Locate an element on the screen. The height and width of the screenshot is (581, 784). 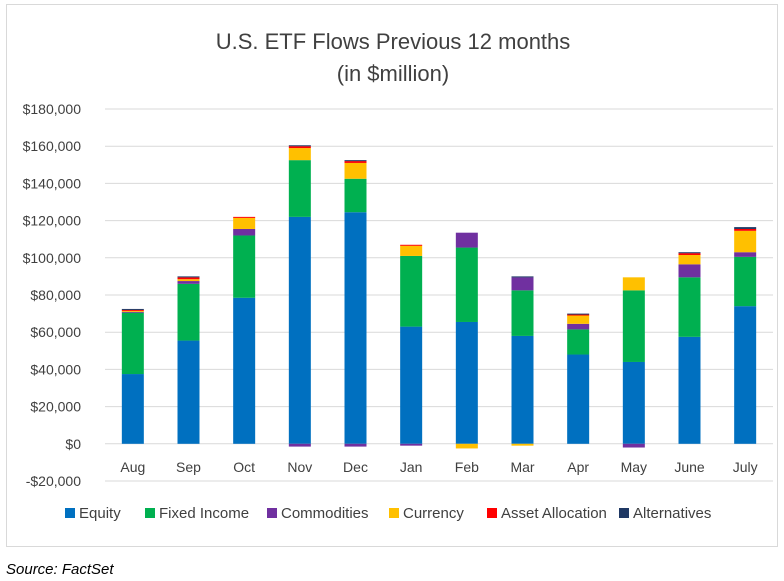
bar-equity-nov is located at coordinates (299, 330).